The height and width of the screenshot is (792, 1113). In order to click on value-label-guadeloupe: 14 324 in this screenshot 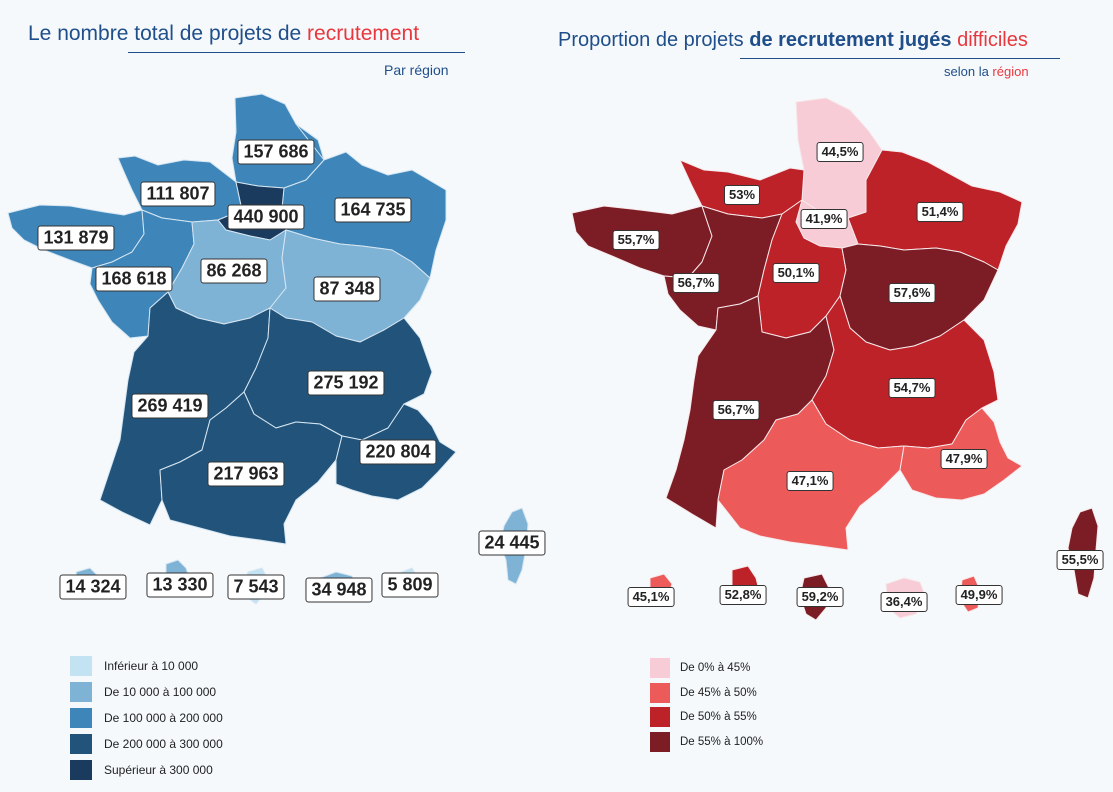, I will do `click(93, 587)`.